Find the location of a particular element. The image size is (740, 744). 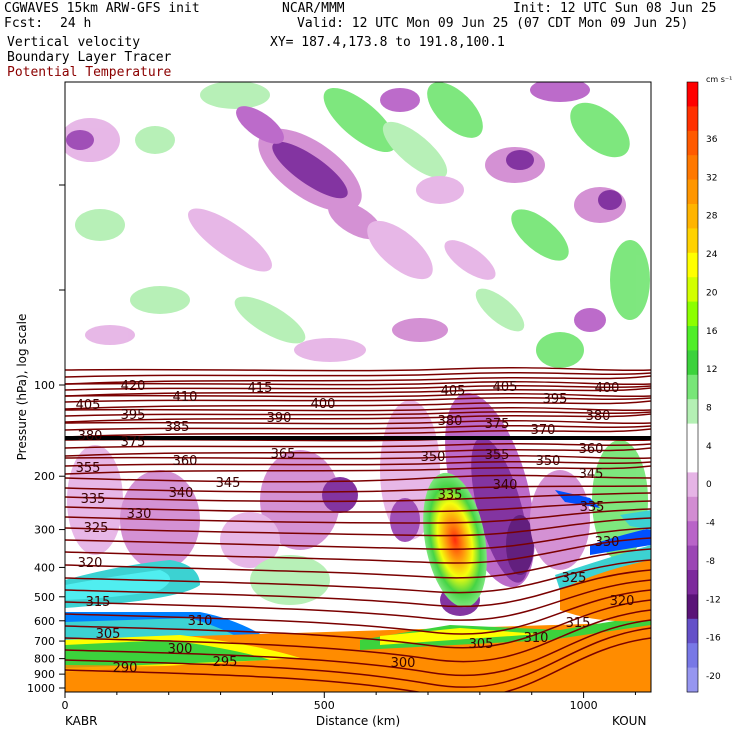

colorbar-tick-label: 24 is located at coordinates (712, 255).